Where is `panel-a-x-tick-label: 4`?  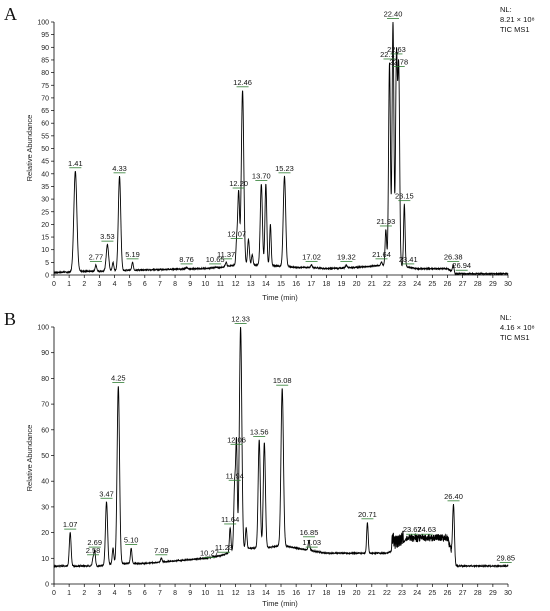
panel-a-x-tick-label: 4 is located at coordinates (115, 284).